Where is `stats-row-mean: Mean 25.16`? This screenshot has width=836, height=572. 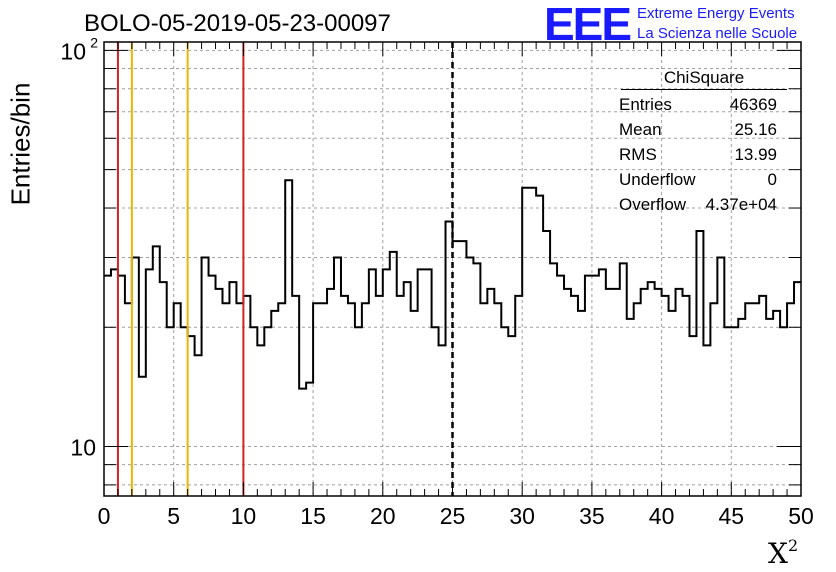
stats-row-mean: Mean 25.16 is located at coordinates (698, 129).